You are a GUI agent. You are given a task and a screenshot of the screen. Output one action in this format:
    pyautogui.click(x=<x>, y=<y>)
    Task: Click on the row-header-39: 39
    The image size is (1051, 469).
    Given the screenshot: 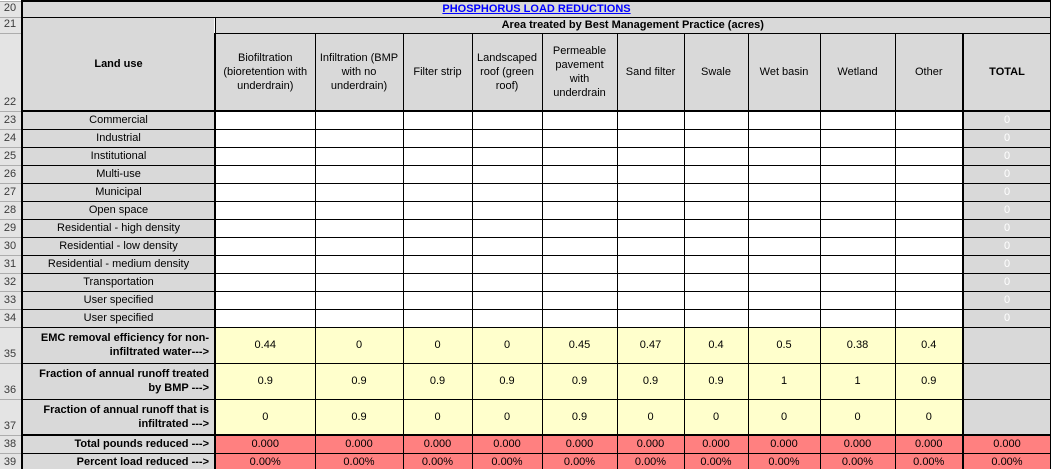 What is the action you would take?
    pyautogui.click(x=11, y=461)
    